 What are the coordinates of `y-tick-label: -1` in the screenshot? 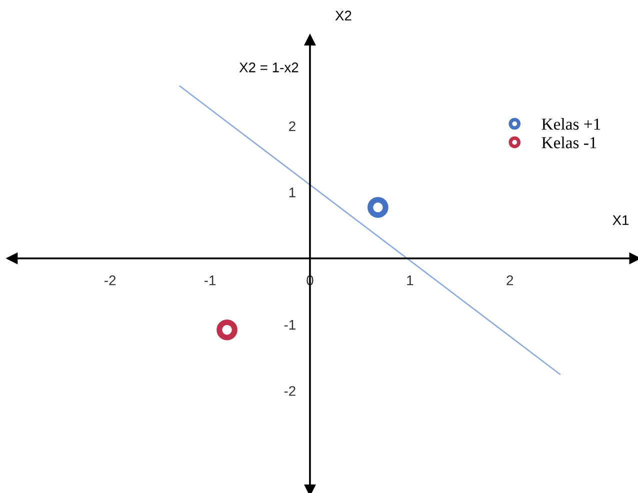 It's located at (290, 325).